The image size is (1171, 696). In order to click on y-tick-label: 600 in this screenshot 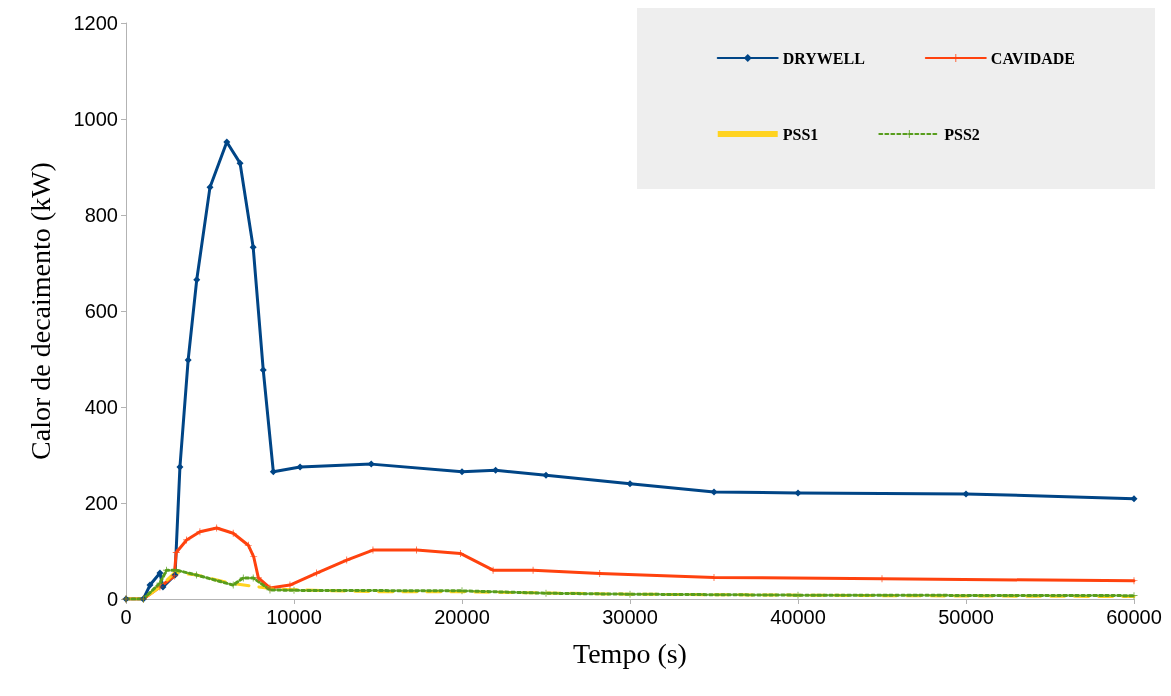, I will do `click(101, 311)`.